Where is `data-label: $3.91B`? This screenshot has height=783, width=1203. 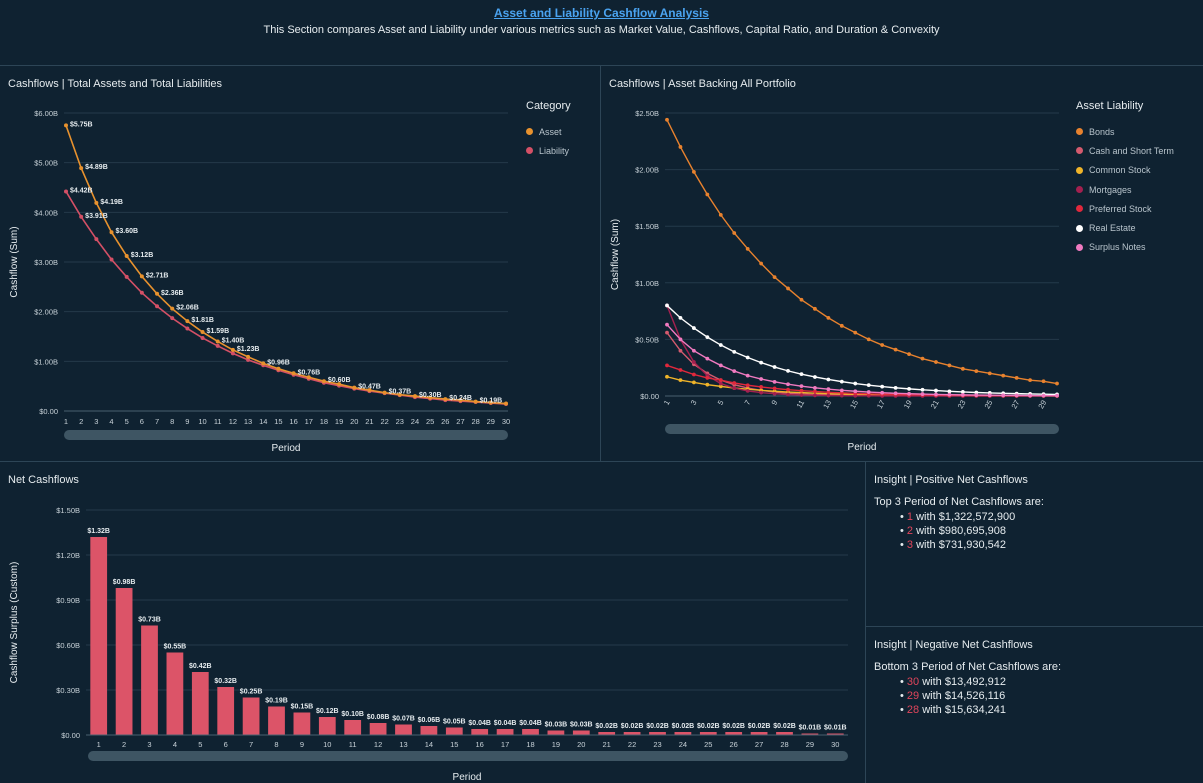 data-label: $3.91B is located at coordinates (96, 216).